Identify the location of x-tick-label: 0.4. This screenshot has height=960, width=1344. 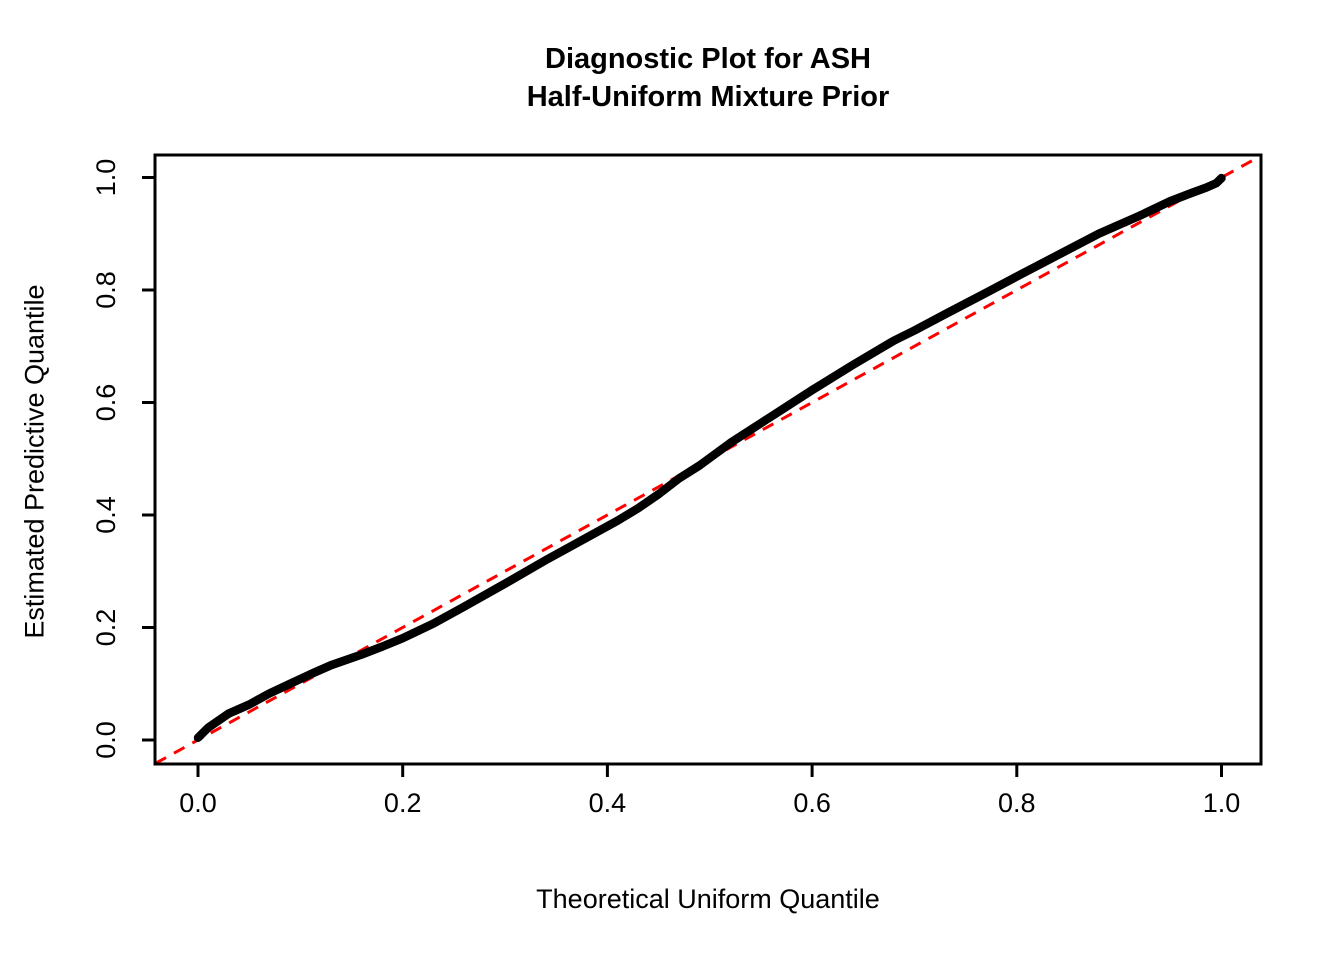
(608, 803).